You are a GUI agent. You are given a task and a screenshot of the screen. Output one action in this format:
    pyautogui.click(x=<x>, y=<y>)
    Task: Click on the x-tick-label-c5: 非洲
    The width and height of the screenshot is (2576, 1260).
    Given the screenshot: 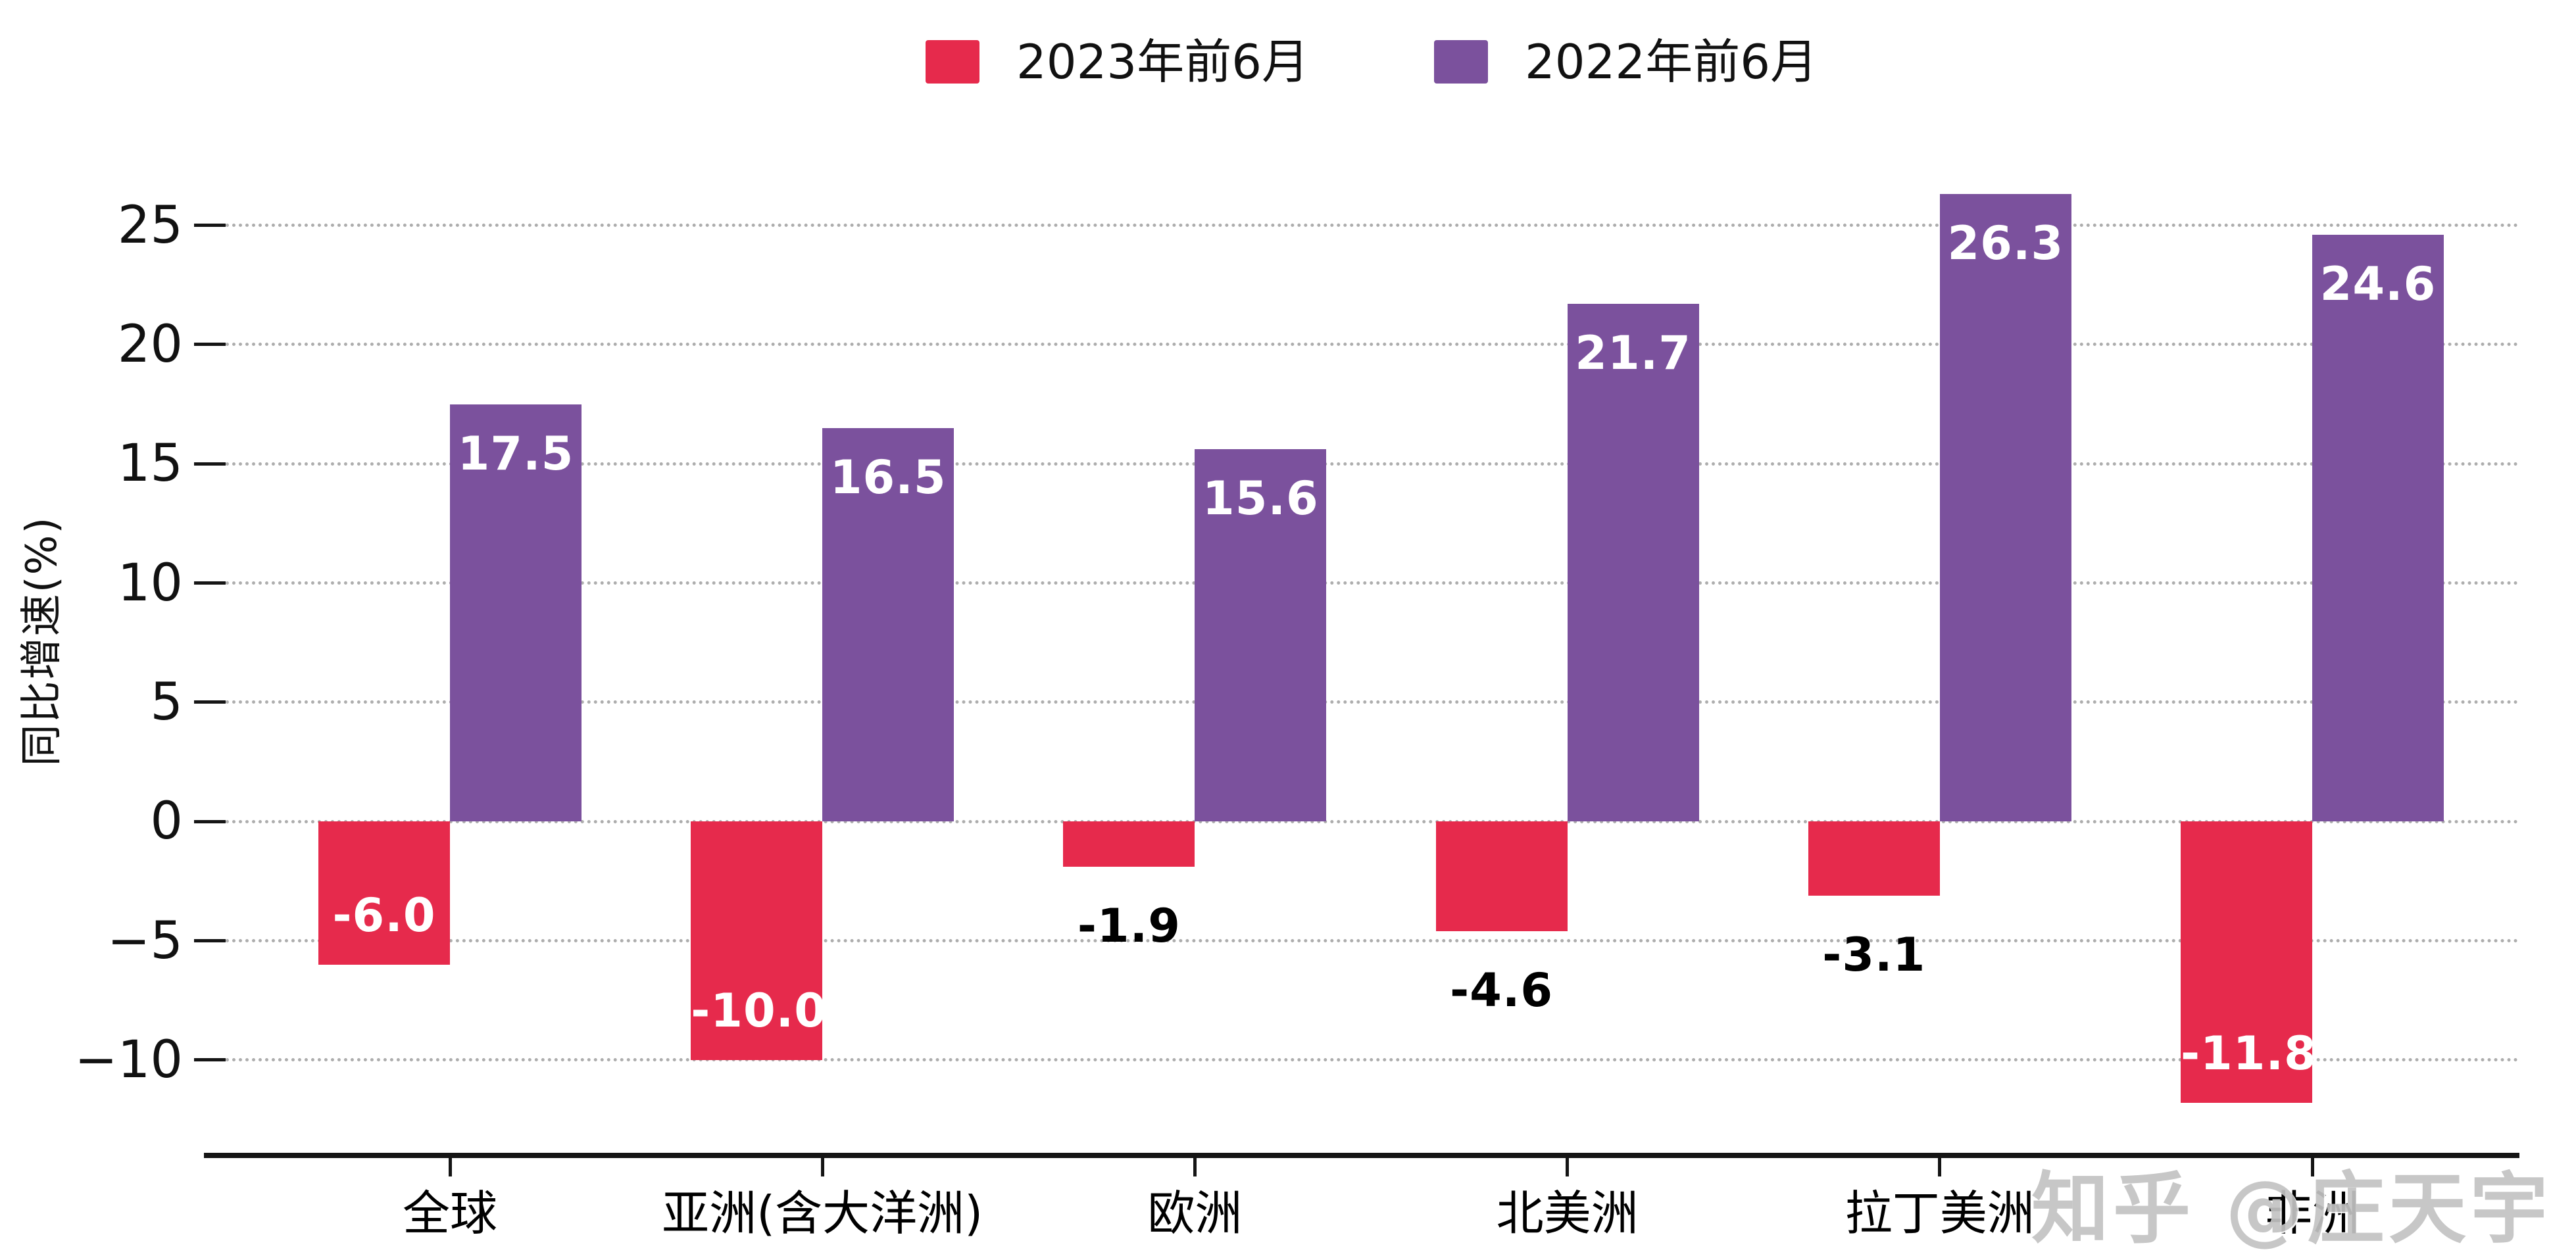 What is the action you would take?
    pyautogui.click(x=2312, y=1213)
    